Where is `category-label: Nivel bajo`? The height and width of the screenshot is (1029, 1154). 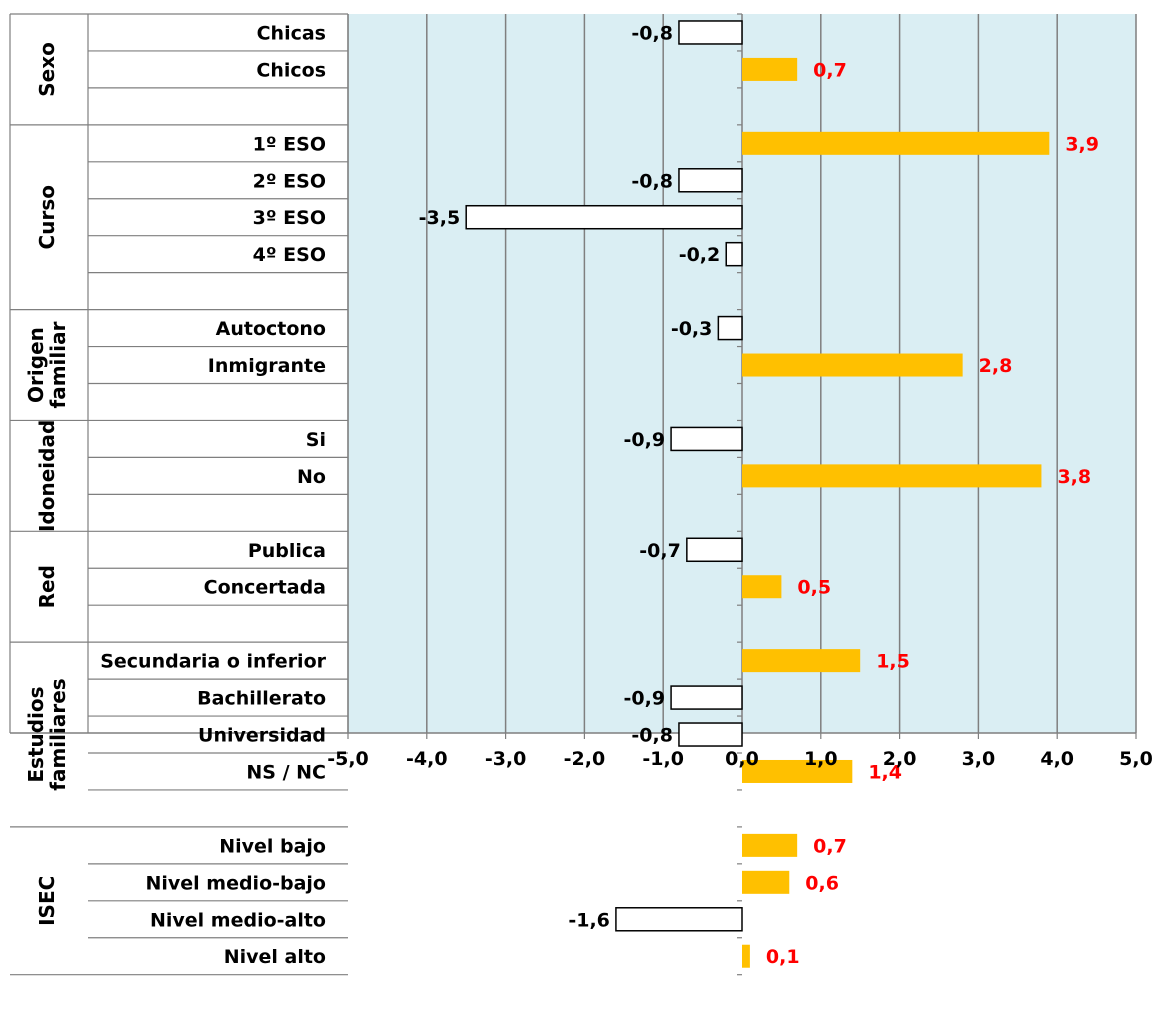 category-label: Nivel bajo is located at coordinates (272, 846).